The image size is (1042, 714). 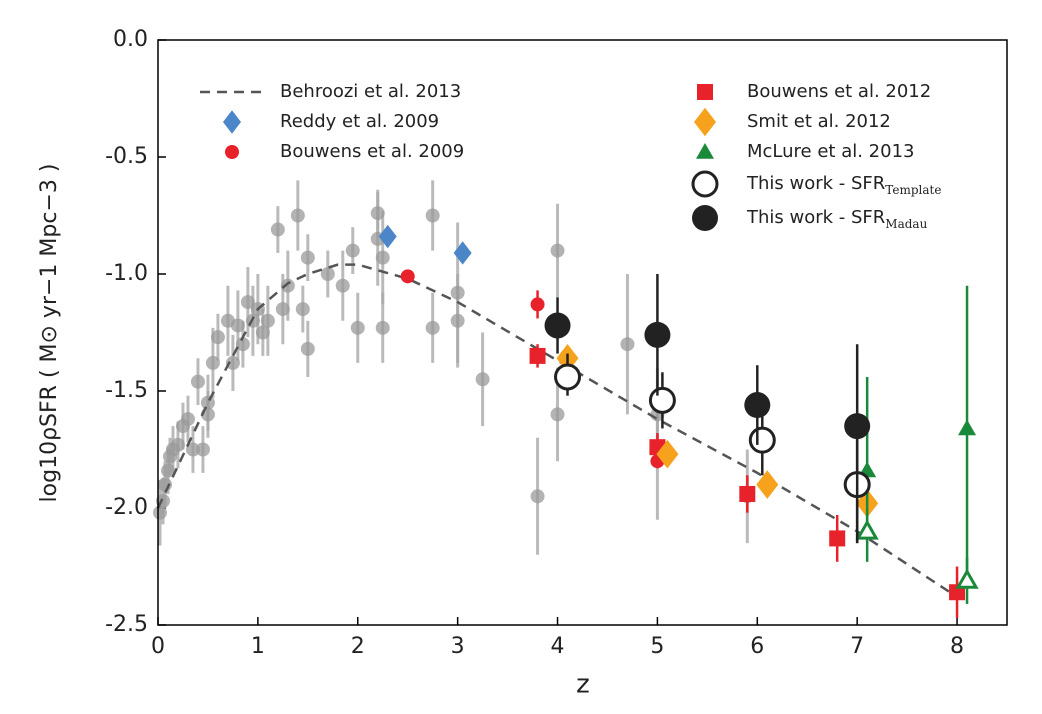 I want to click on x-tick-label: 5, so click(x=657, y=646).